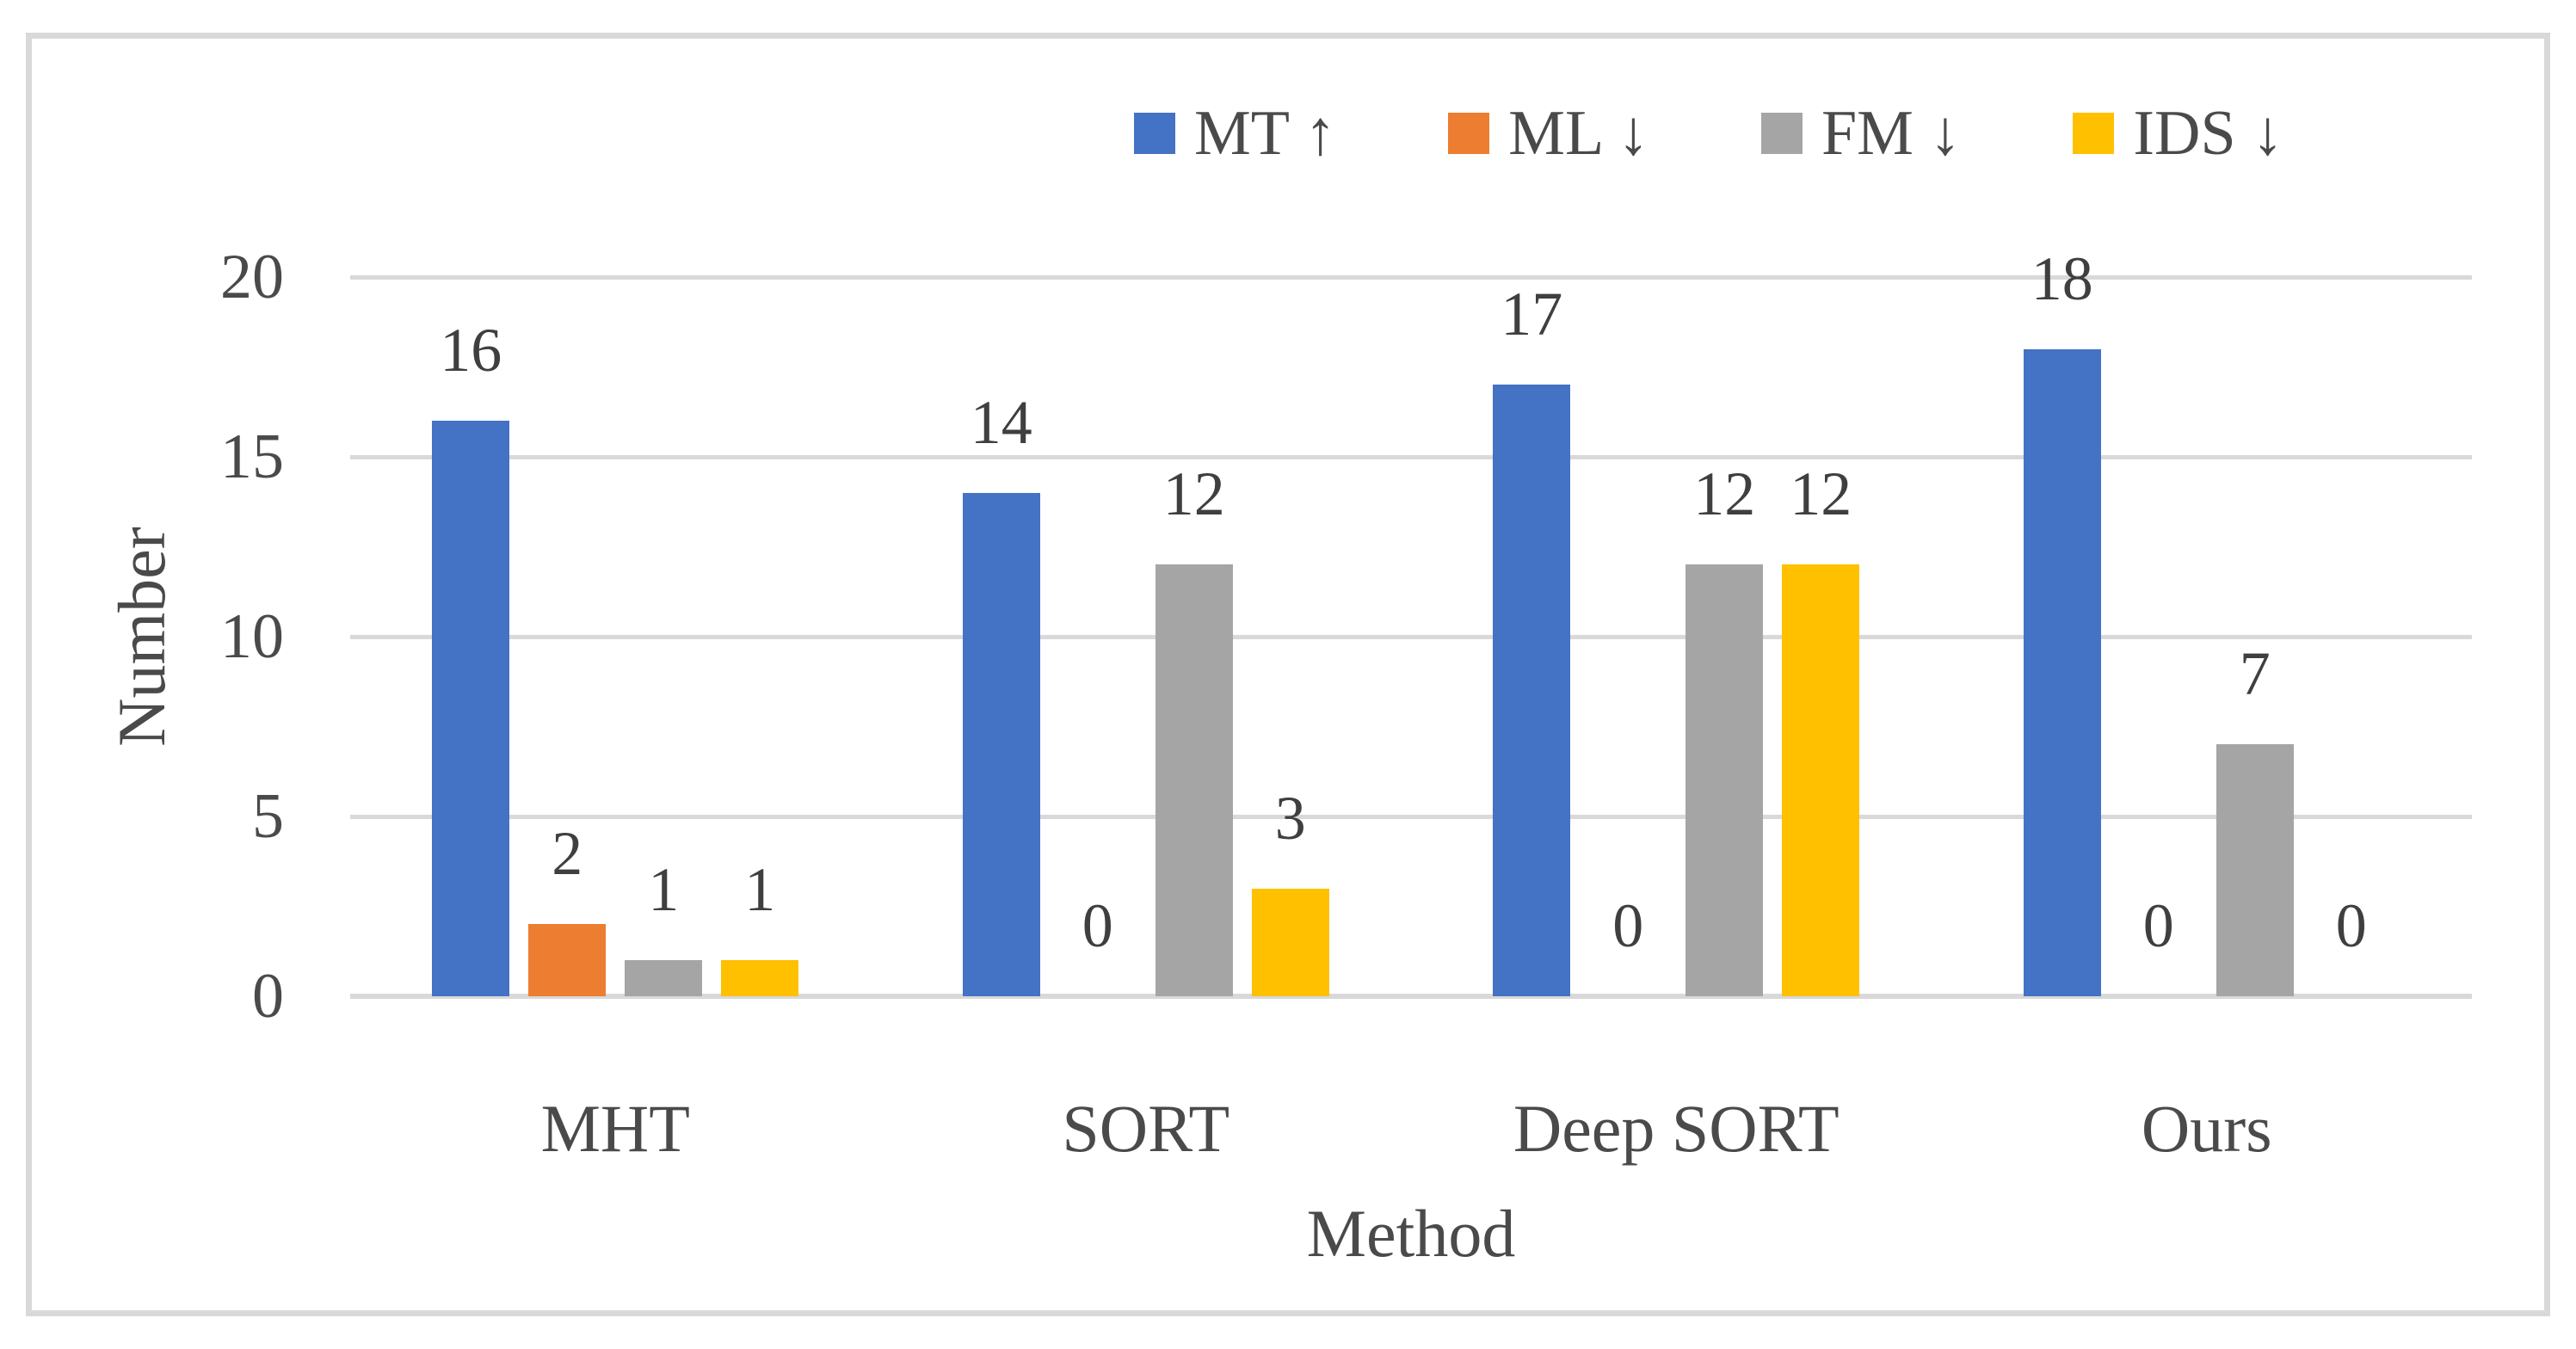  I want to click on legend-item: ML ↓, so click(1548, 133).